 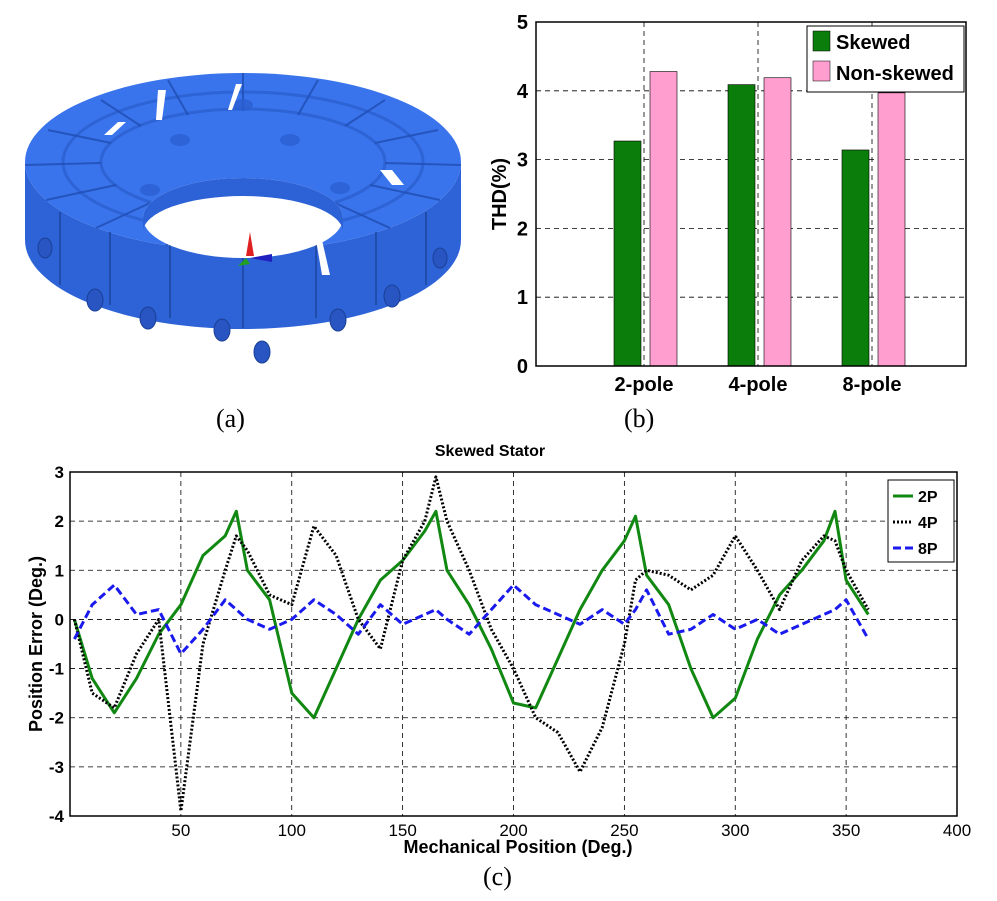 I want to click on caption-a: (a), so click(x=230, y=418).